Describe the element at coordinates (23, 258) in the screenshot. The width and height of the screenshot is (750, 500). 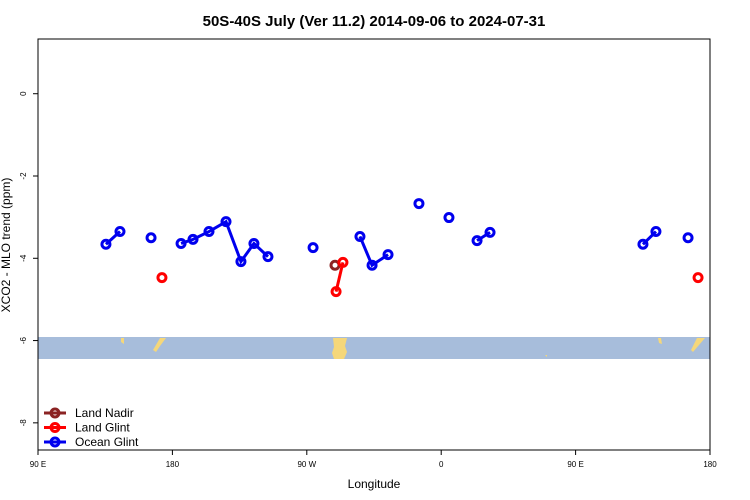
I see `y-tick-label: -4` at that location.